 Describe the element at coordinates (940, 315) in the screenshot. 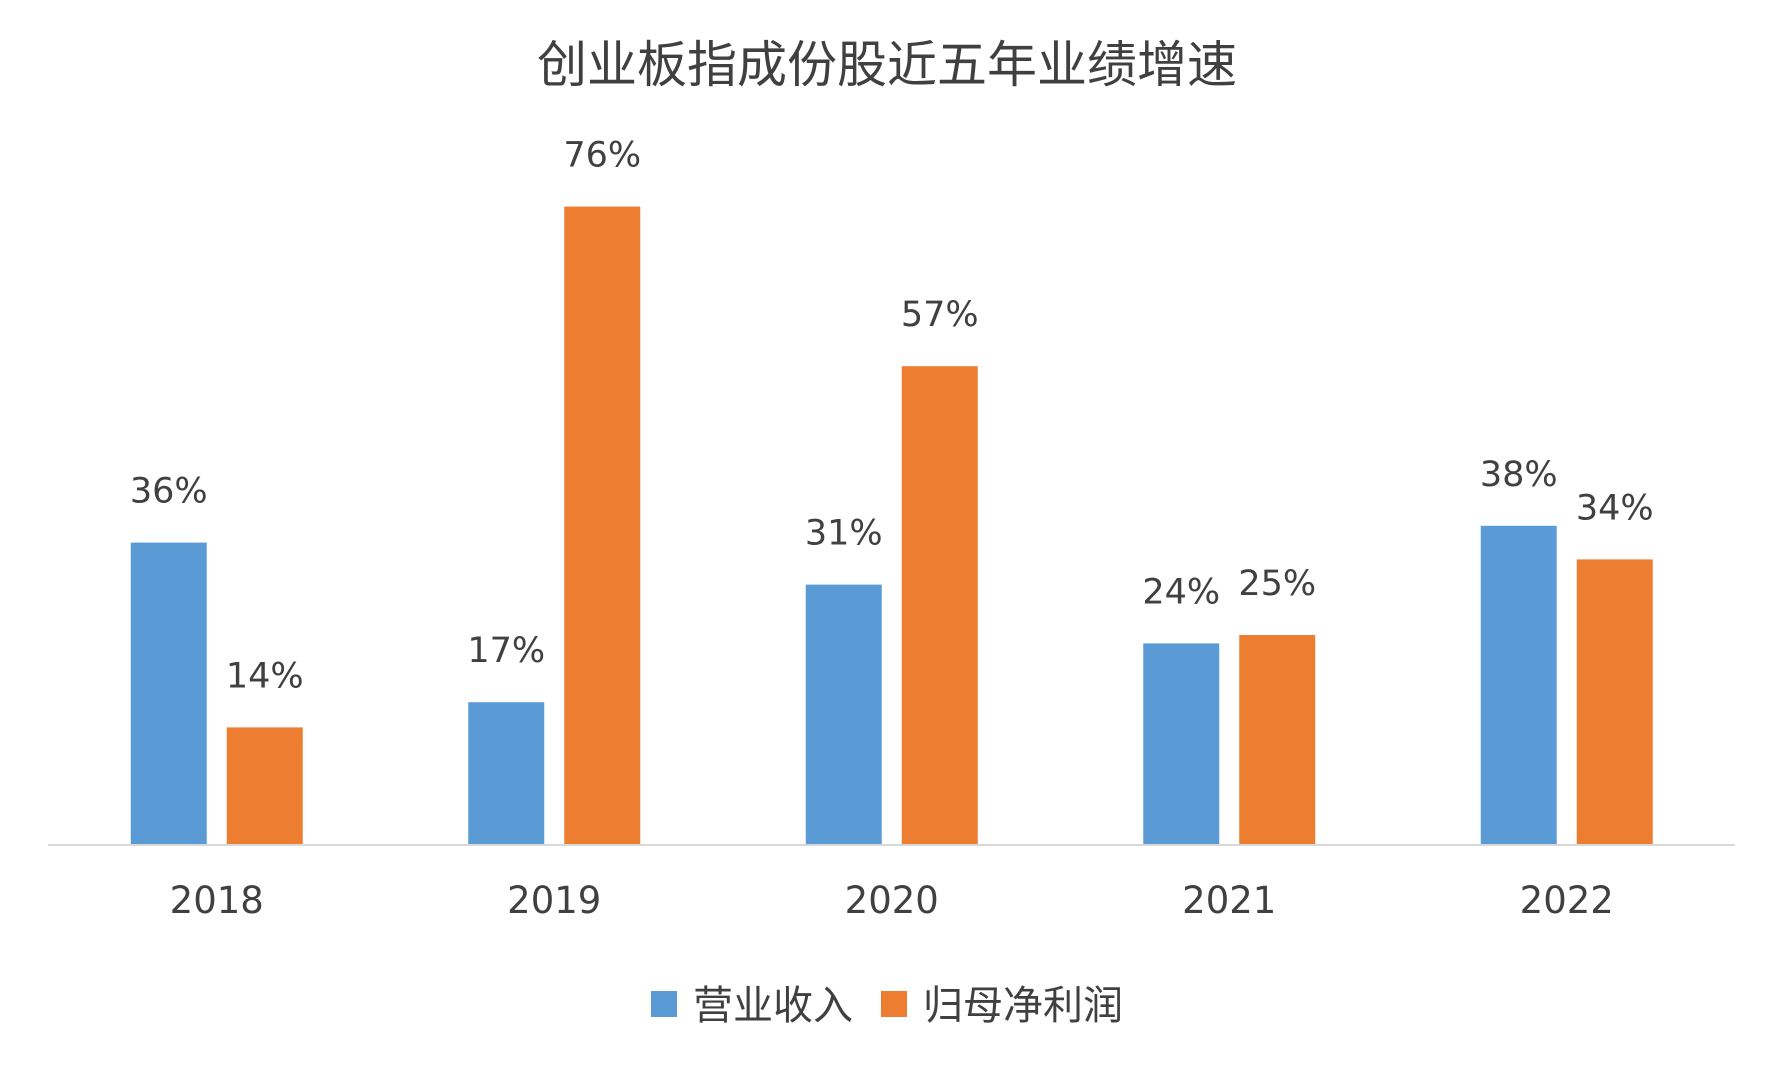

I see `data-label-net-profit-2020: 57%` at that location.